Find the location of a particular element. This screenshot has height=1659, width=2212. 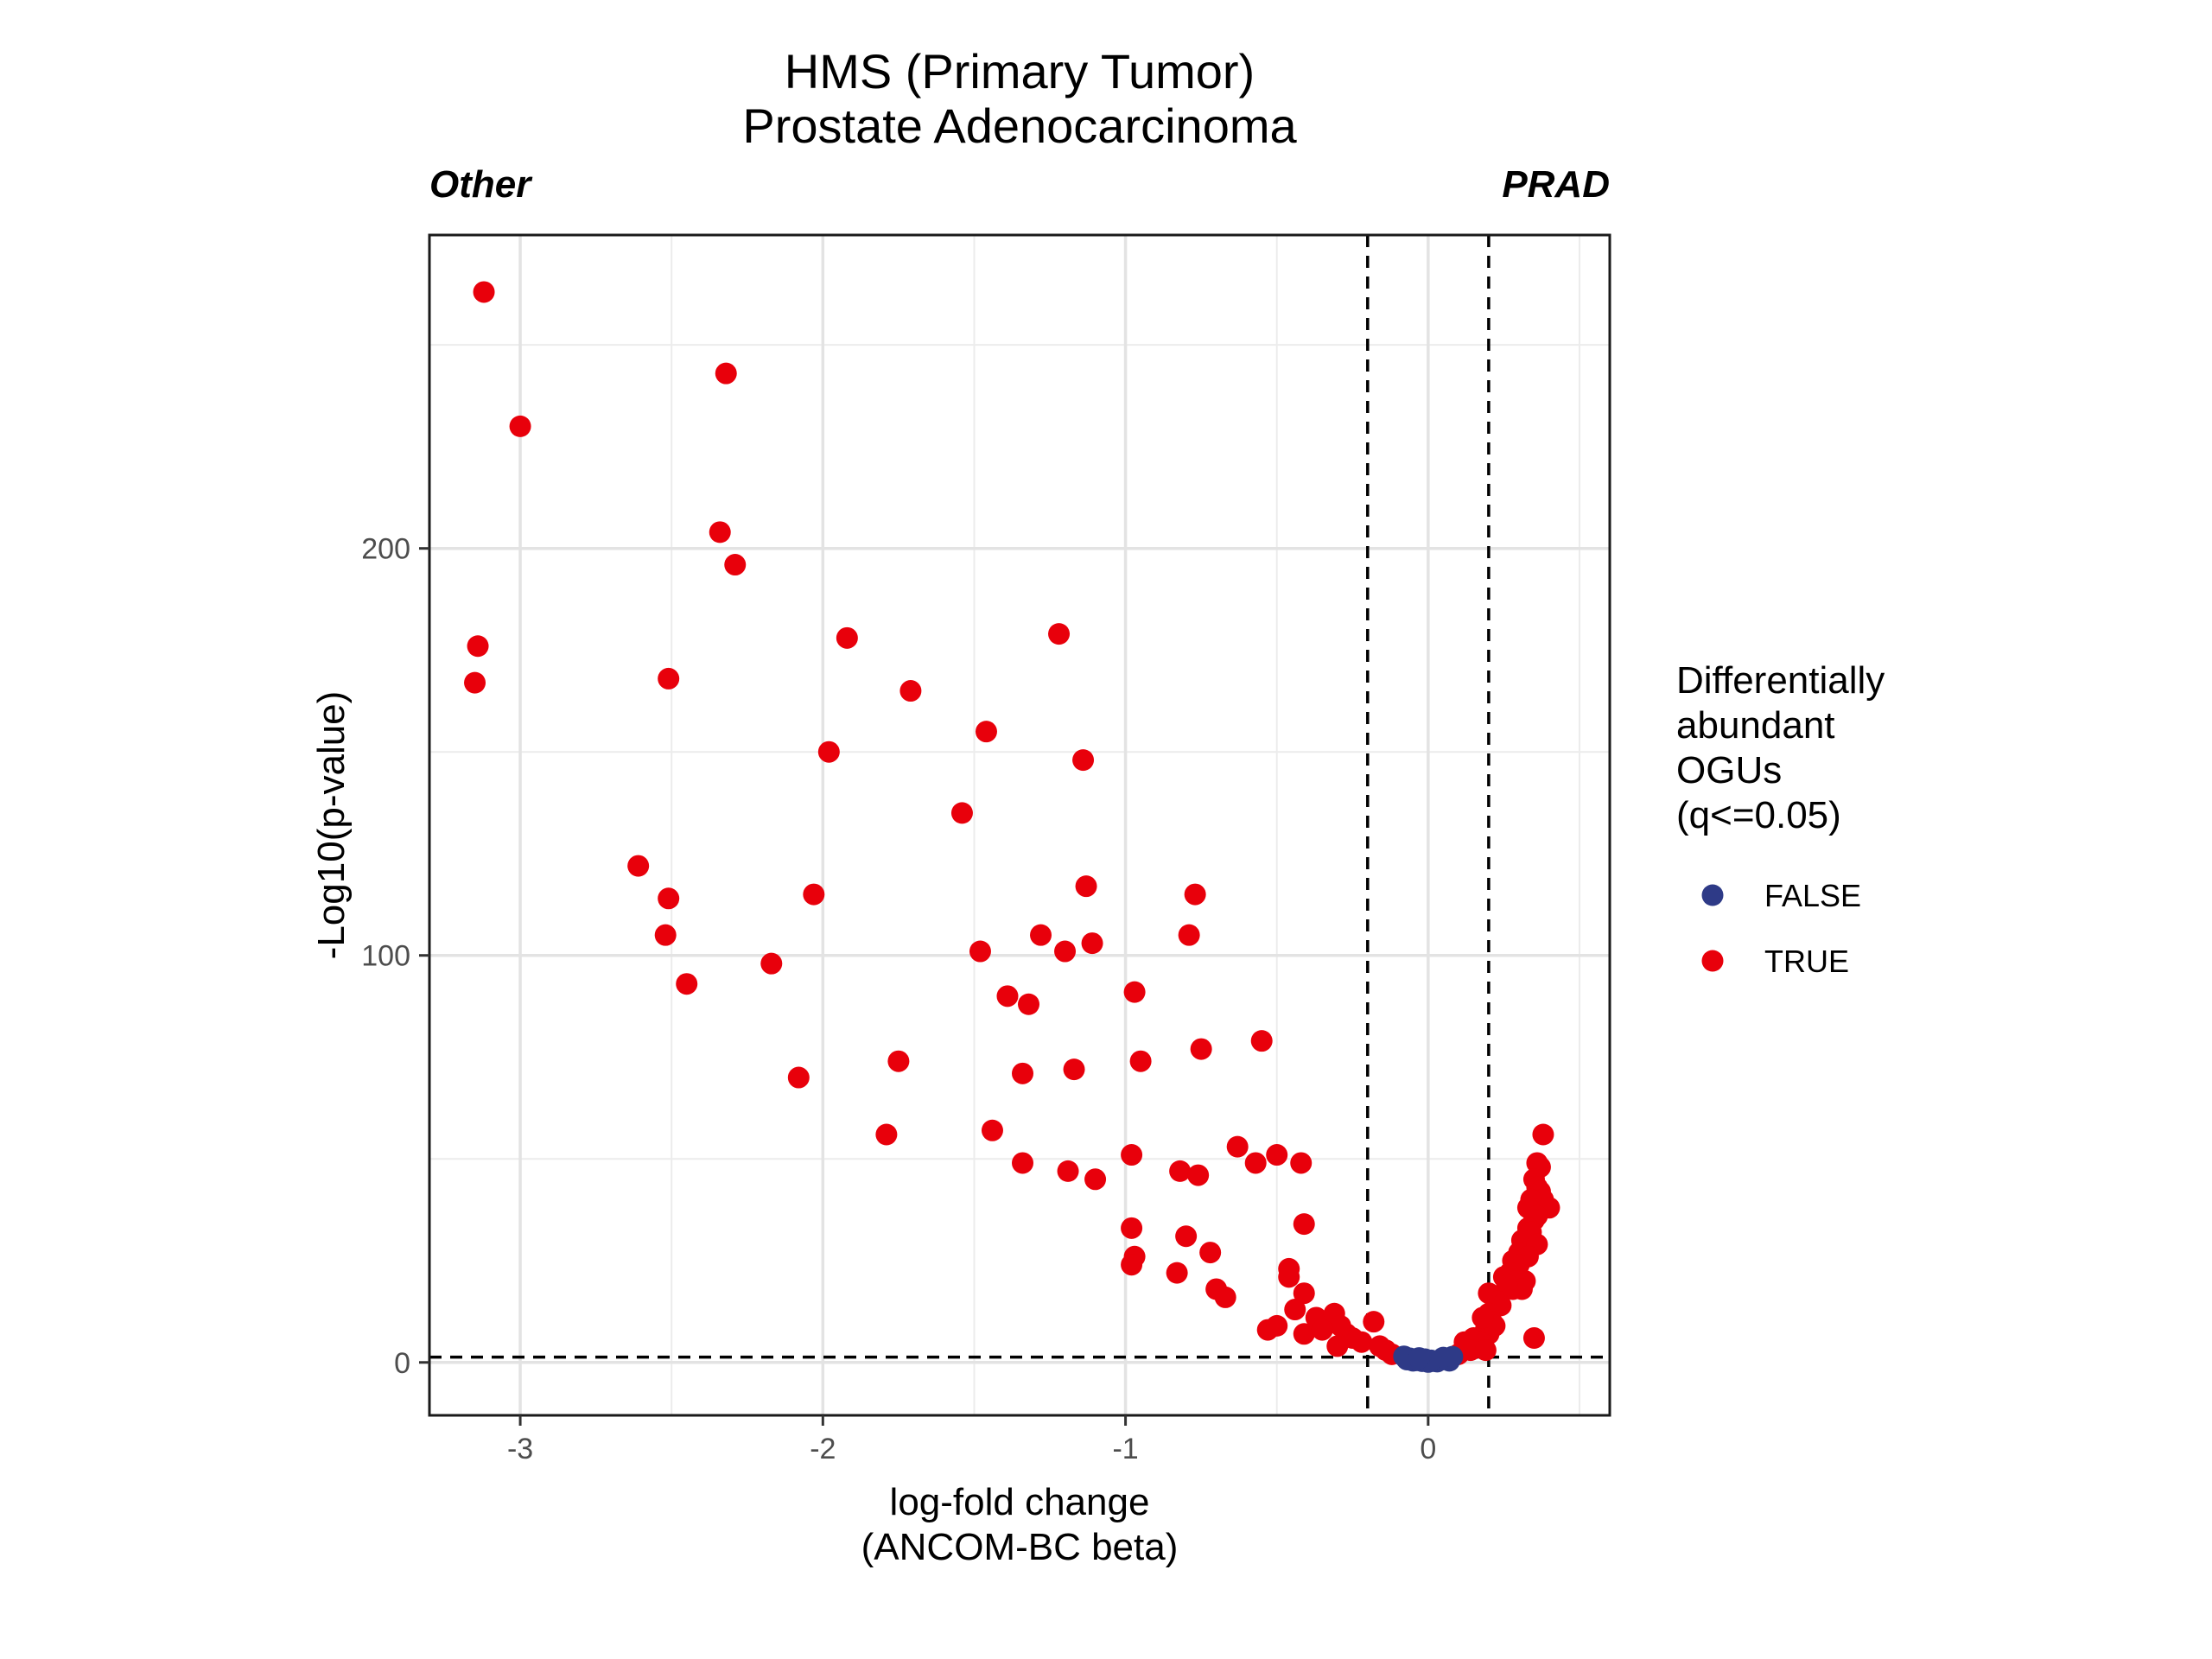

chart-title-line: Prostate Adenocarcinoma is located at coordinates (1019, 126).